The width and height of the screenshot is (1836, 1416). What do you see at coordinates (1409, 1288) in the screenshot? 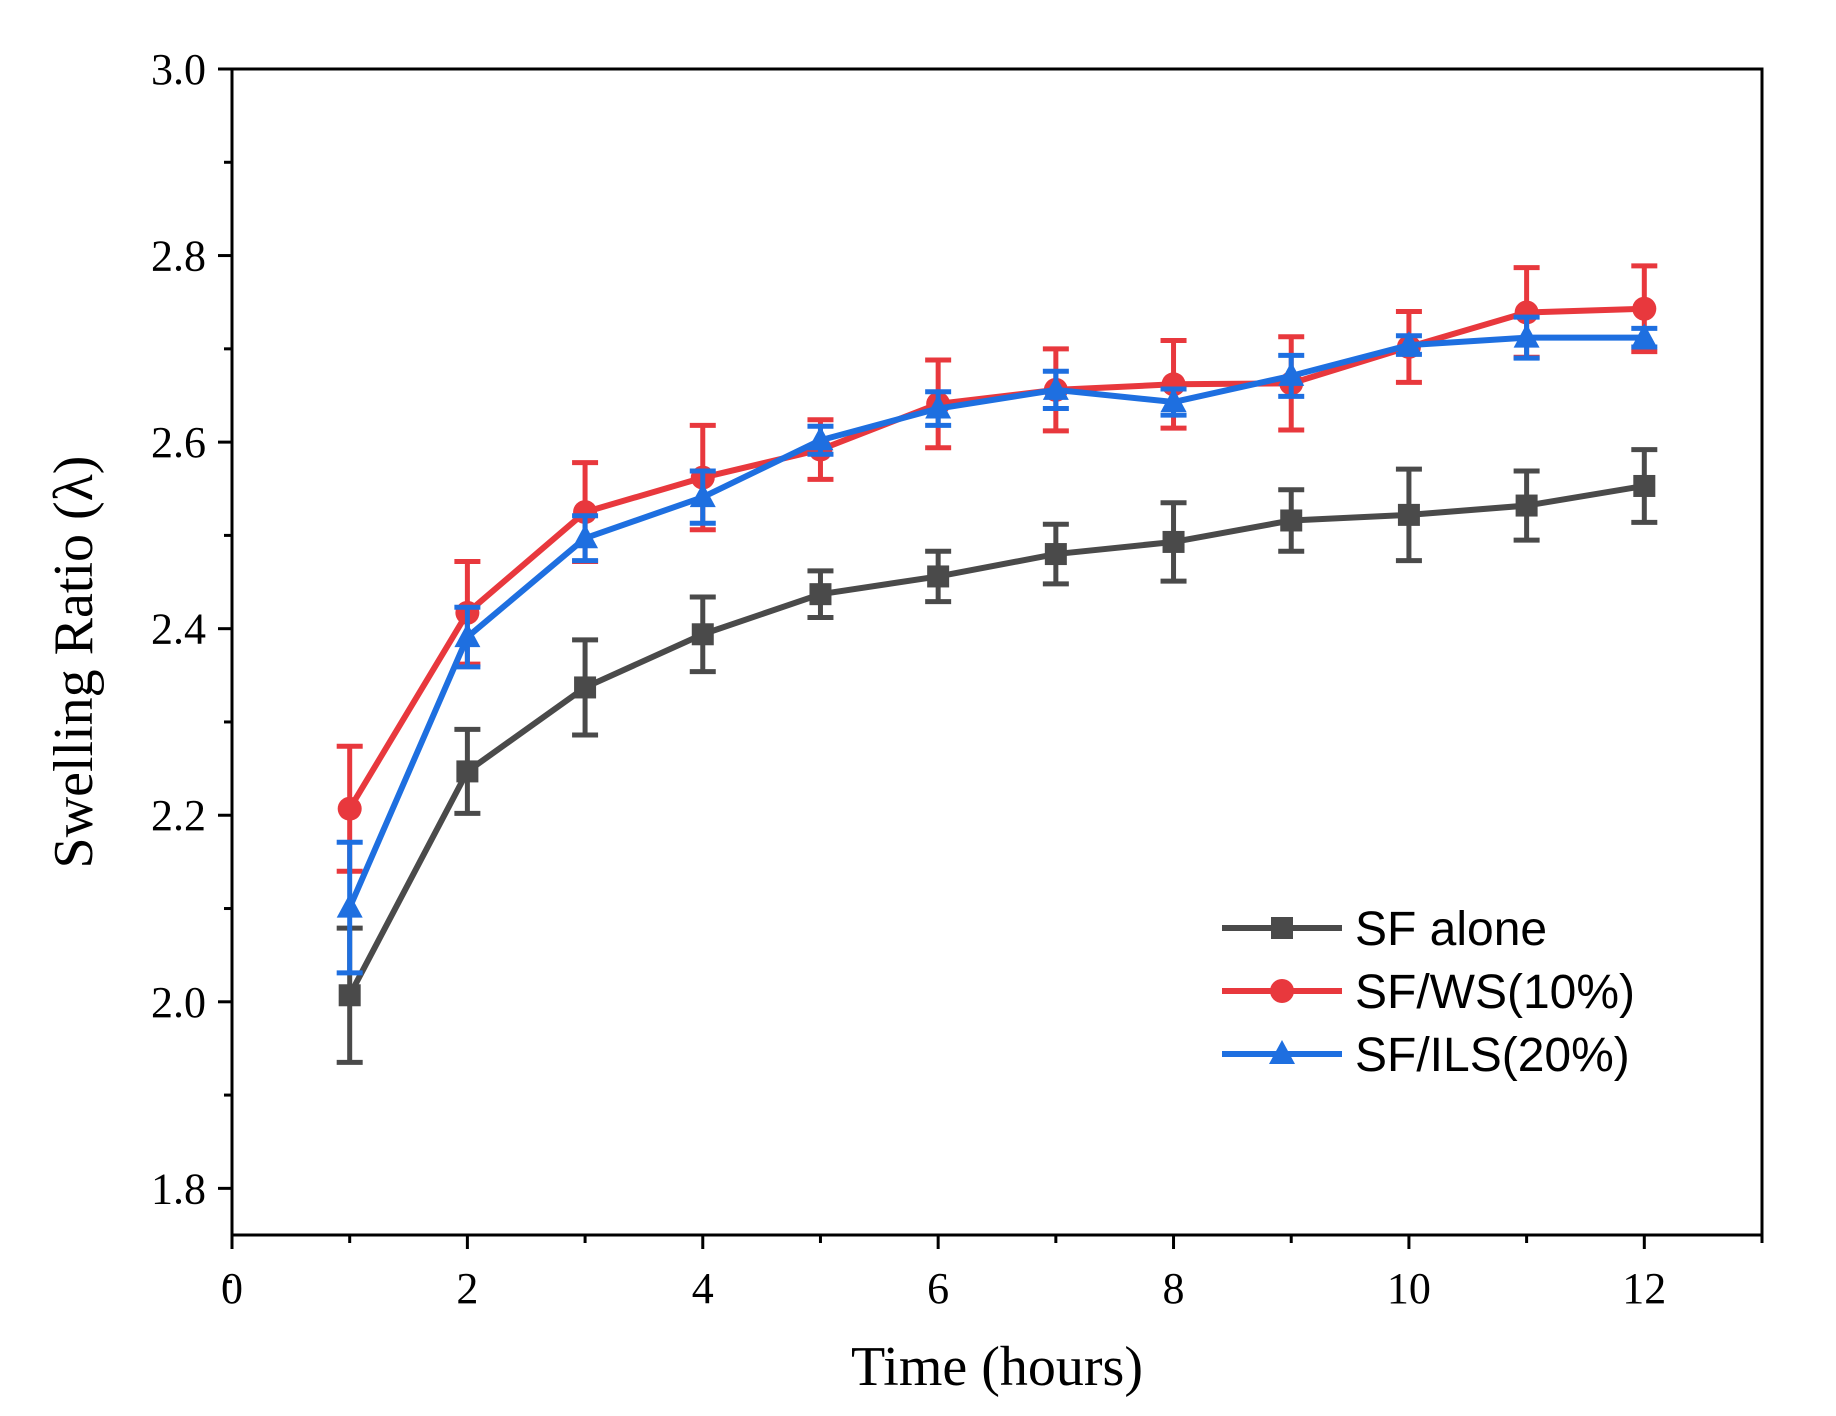
I see `x-tick-label: 10` at bounding box center [1409, 1288].